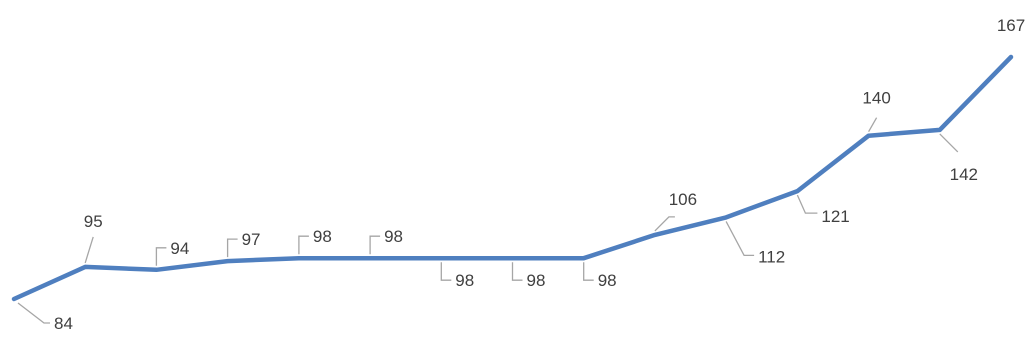 The image size is (1025, 345). Describe the element at coordinates (964, 174) in the screenshot. I see `data-label: 142` at that location.